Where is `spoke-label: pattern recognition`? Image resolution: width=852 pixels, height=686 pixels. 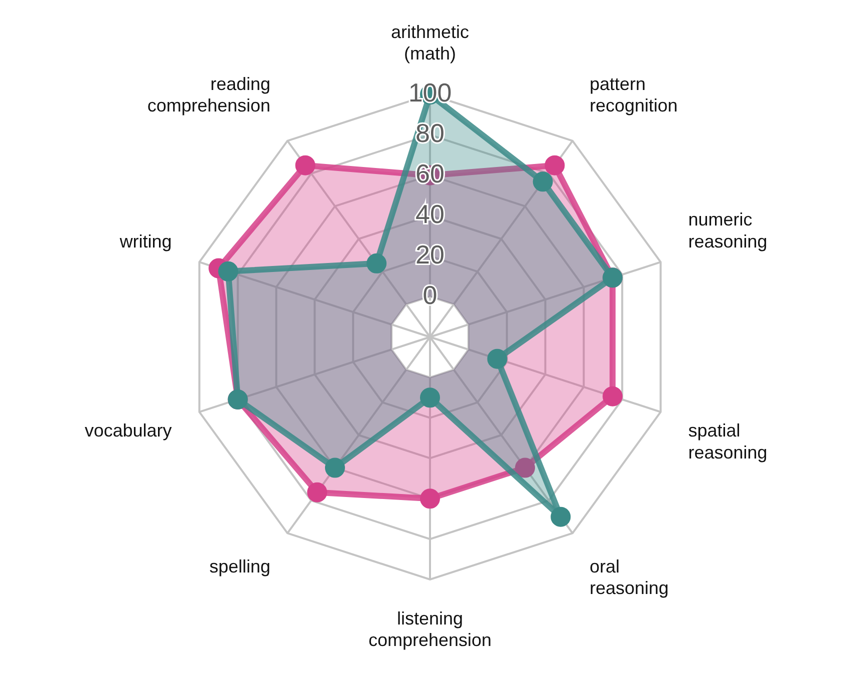 spoke-label: pattern recognition is located at coordinates (634, 95).